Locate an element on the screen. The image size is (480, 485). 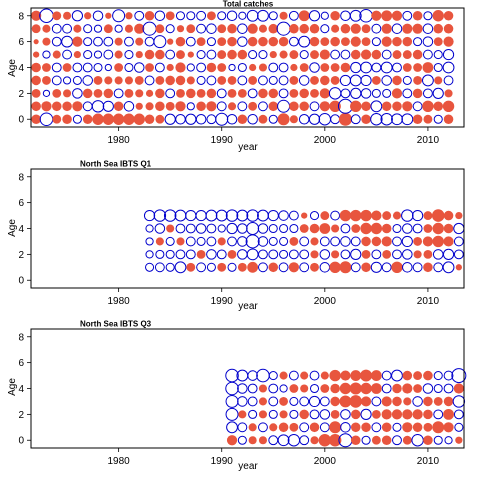
x-tick-label: 2010 is located at coordinates (428, 461).